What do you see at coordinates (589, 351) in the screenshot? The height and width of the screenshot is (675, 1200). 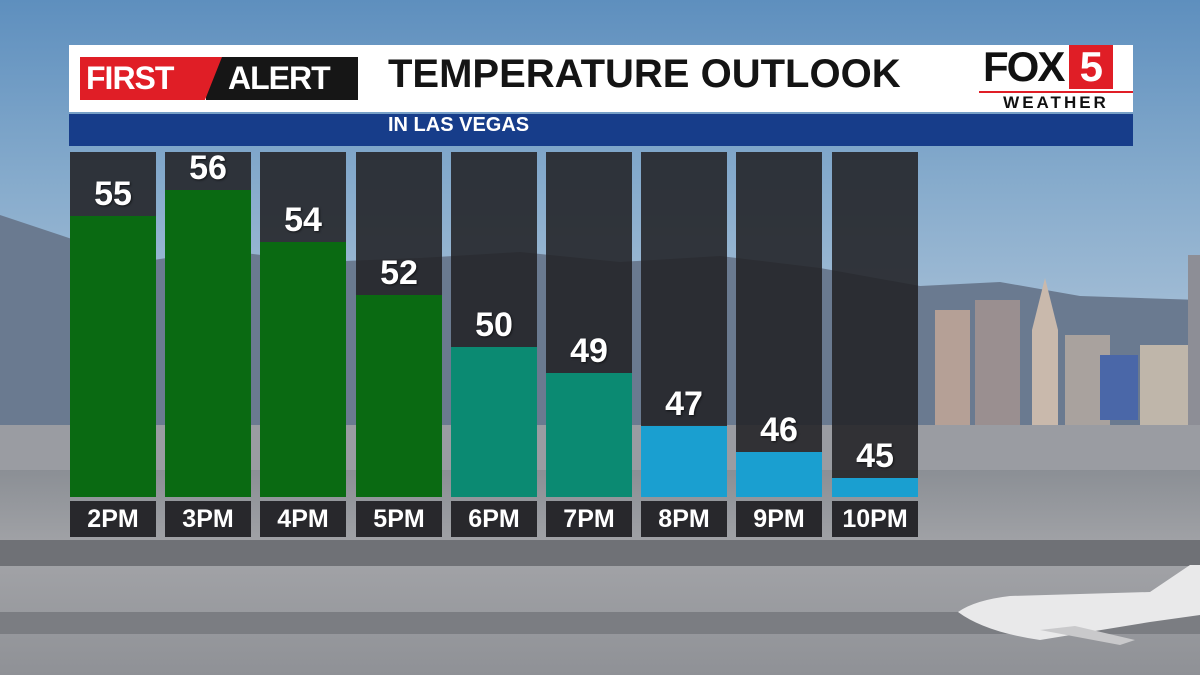 I see `bar-value-label: 49` at bounding box center [589, 351].